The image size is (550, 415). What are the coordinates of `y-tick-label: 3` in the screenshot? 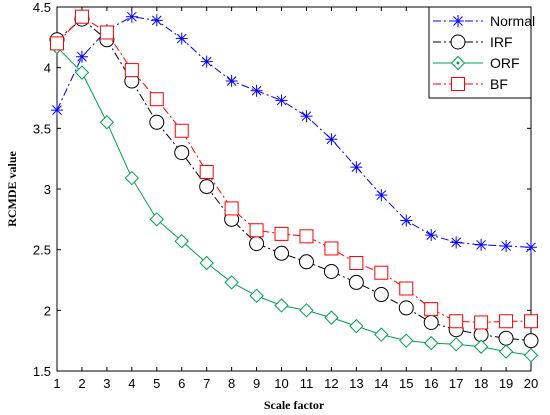 It's located at (47, 189).